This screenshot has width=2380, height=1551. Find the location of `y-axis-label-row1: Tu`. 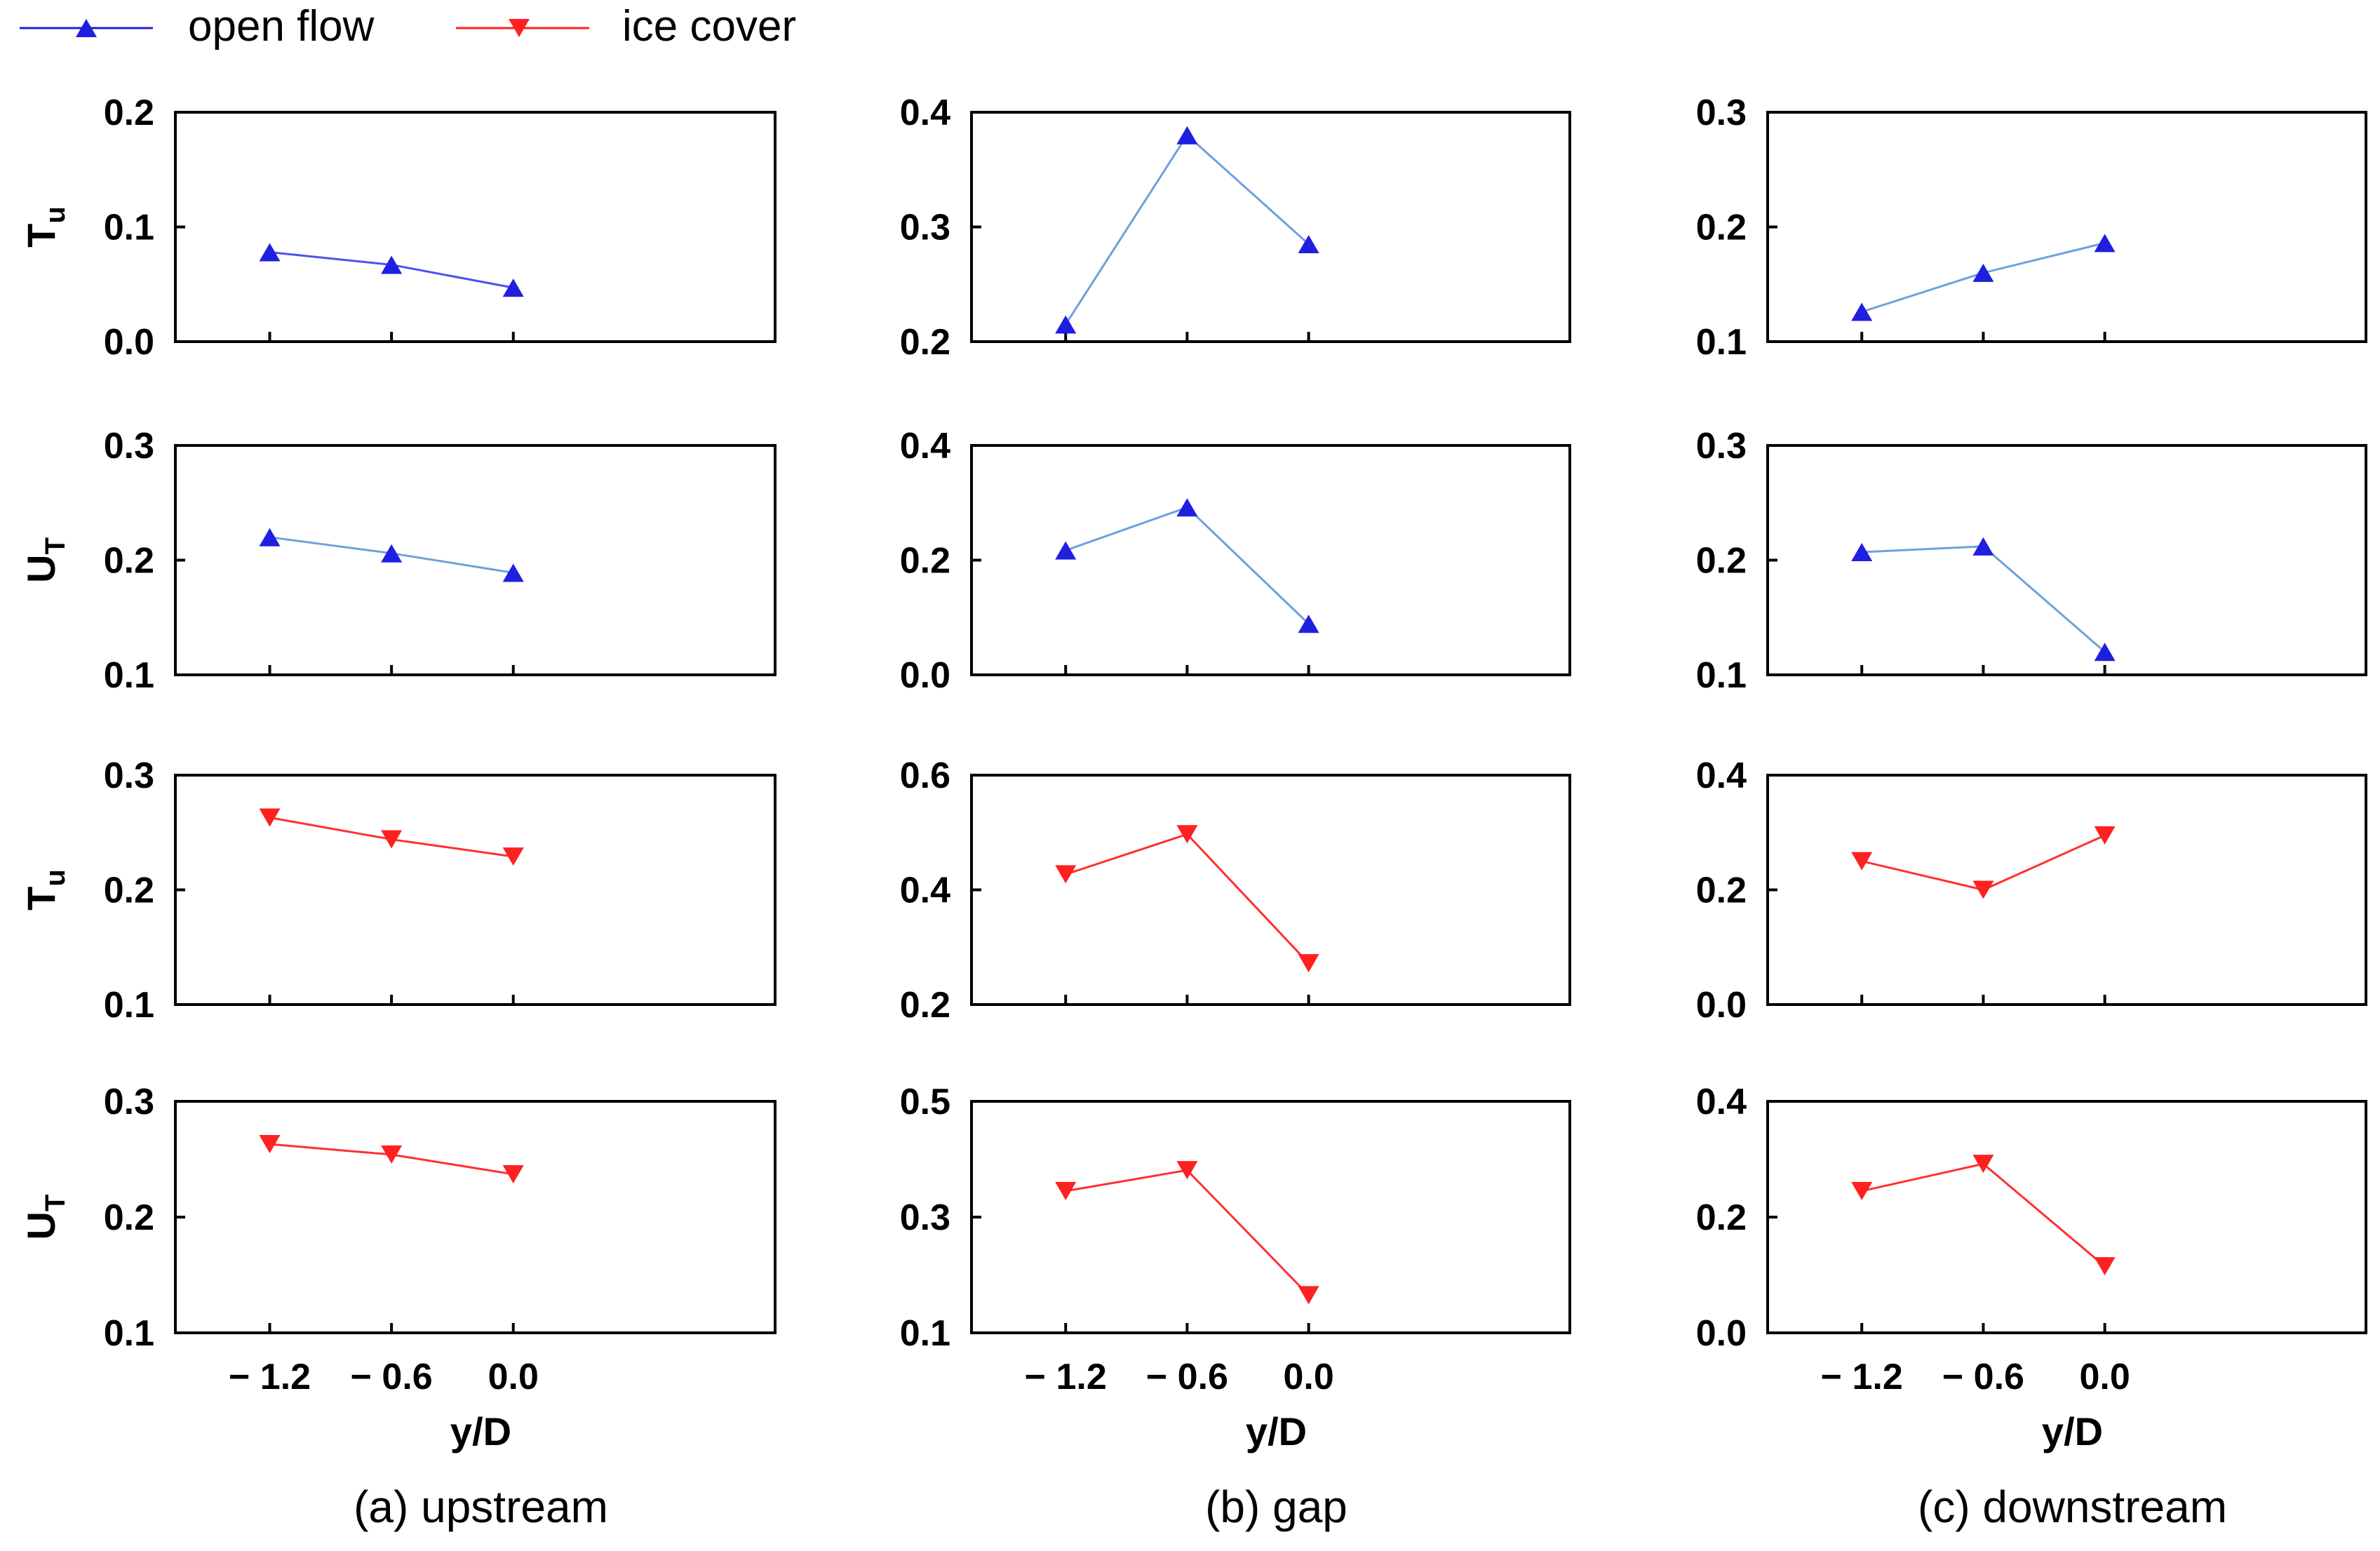

y-axis-label-row1: Tu is located at coordinates (45, 227).